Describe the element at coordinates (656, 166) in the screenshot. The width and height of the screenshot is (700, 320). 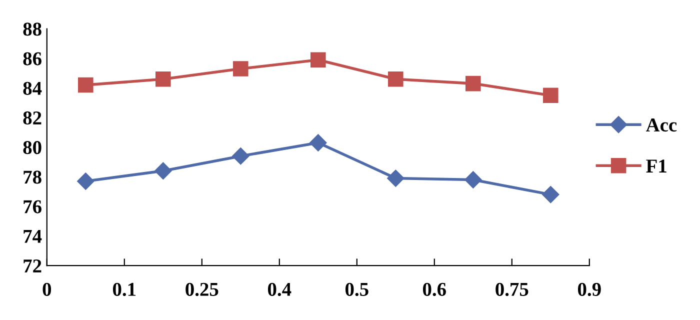
I see `legend-label: F1` at that location.